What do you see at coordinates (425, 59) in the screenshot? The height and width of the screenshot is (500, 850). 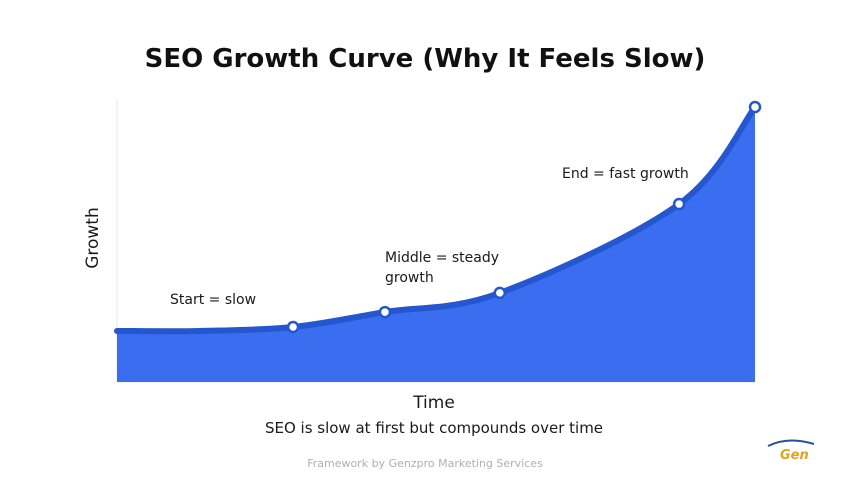 I see `chart-title: SEO Growth Curve (Why It Feels Slow)` at bounding box center [425, 59].